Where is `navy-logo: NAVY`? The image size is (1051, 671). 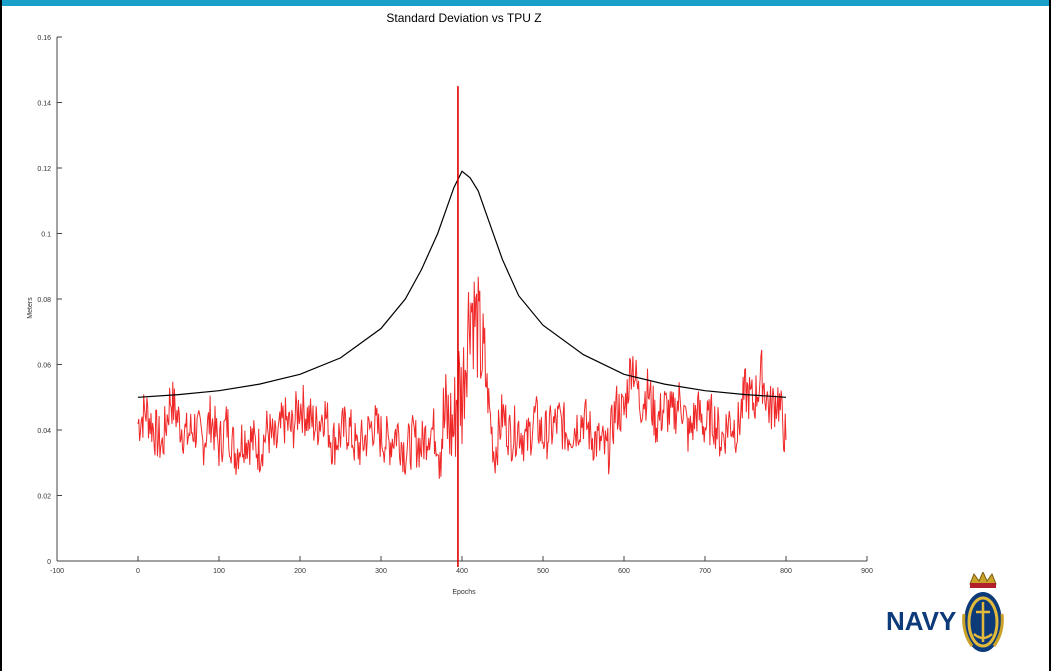
navy-logo: NAVY is located at coordinates (945, 612).